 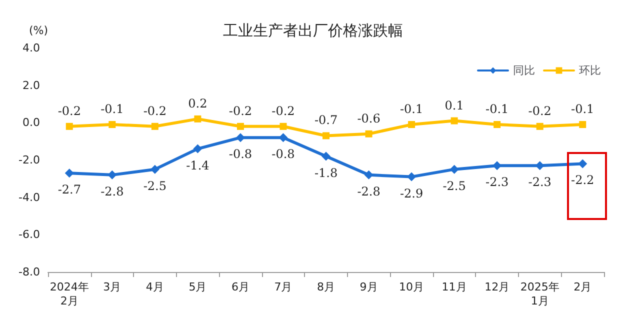 What do you see at coordinates (197, 287) in the screenshot?
I see `x-tick-label: 5月` at bounding box center [197, 287].